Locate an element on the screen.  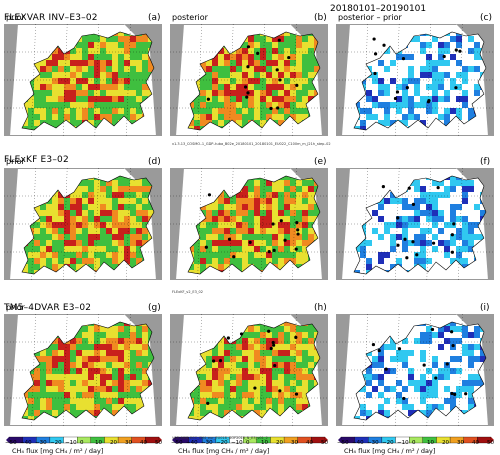
panel-letter: (a) is located at coordinates (154, 18).